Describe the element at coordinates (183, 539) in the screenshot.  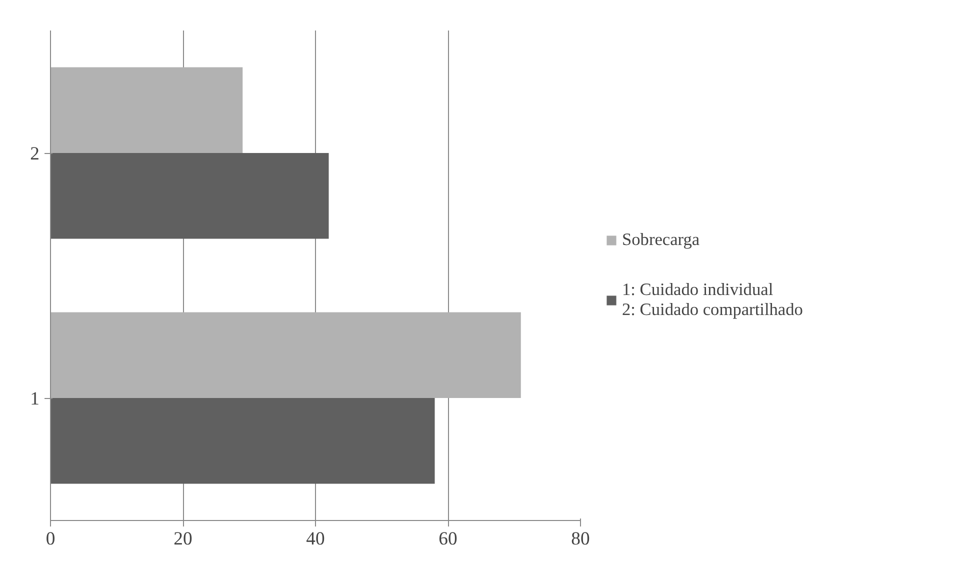
I see `x-tick-label: 20` at that location.